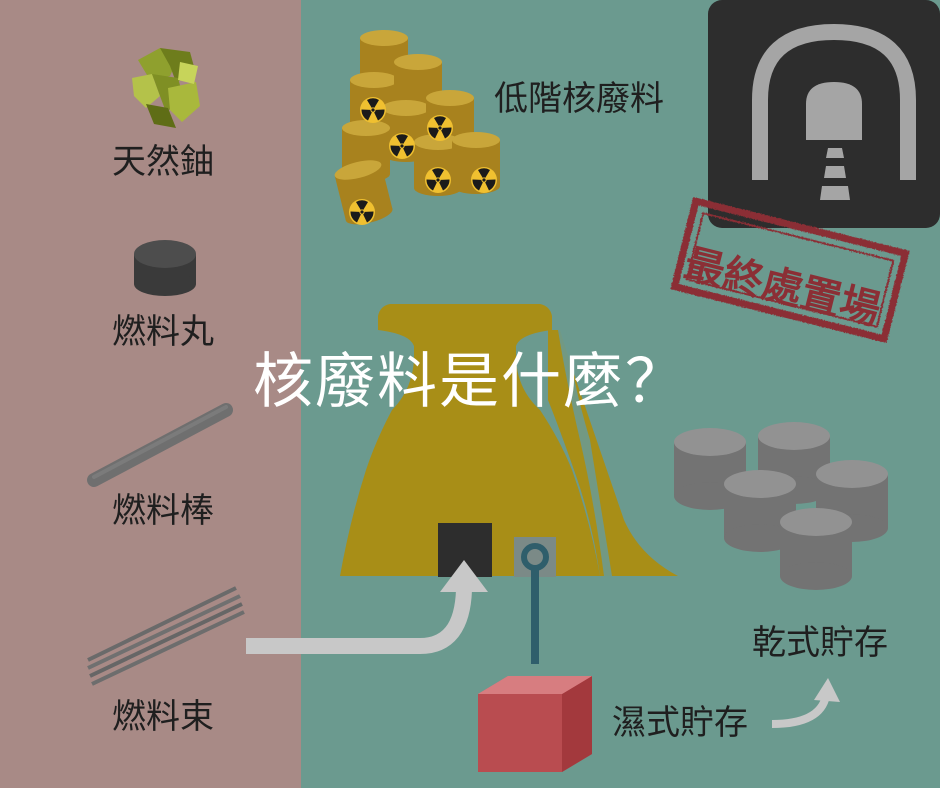  Describe the element at coordinates (166, 636) in the screenshot. I see `fuel-bundle-icon` at that location.